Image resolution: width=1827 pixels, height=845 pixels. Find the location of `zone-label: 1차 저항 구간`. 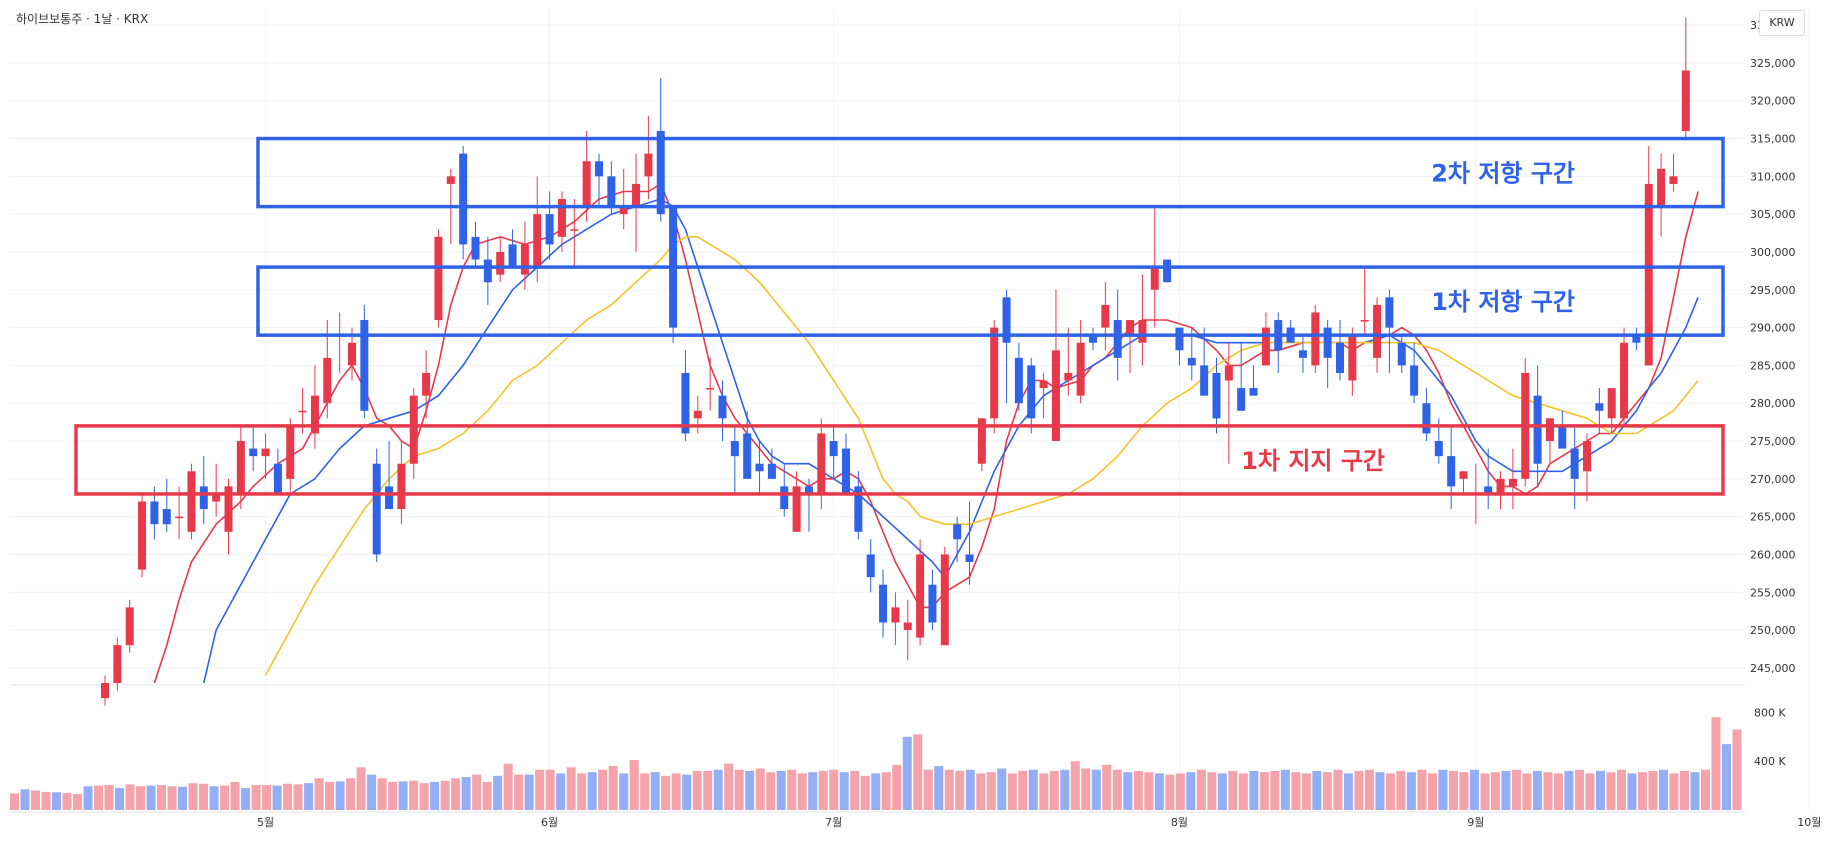

zone-label: 1차 저항 구간 is located at coordinates (1503, 302).